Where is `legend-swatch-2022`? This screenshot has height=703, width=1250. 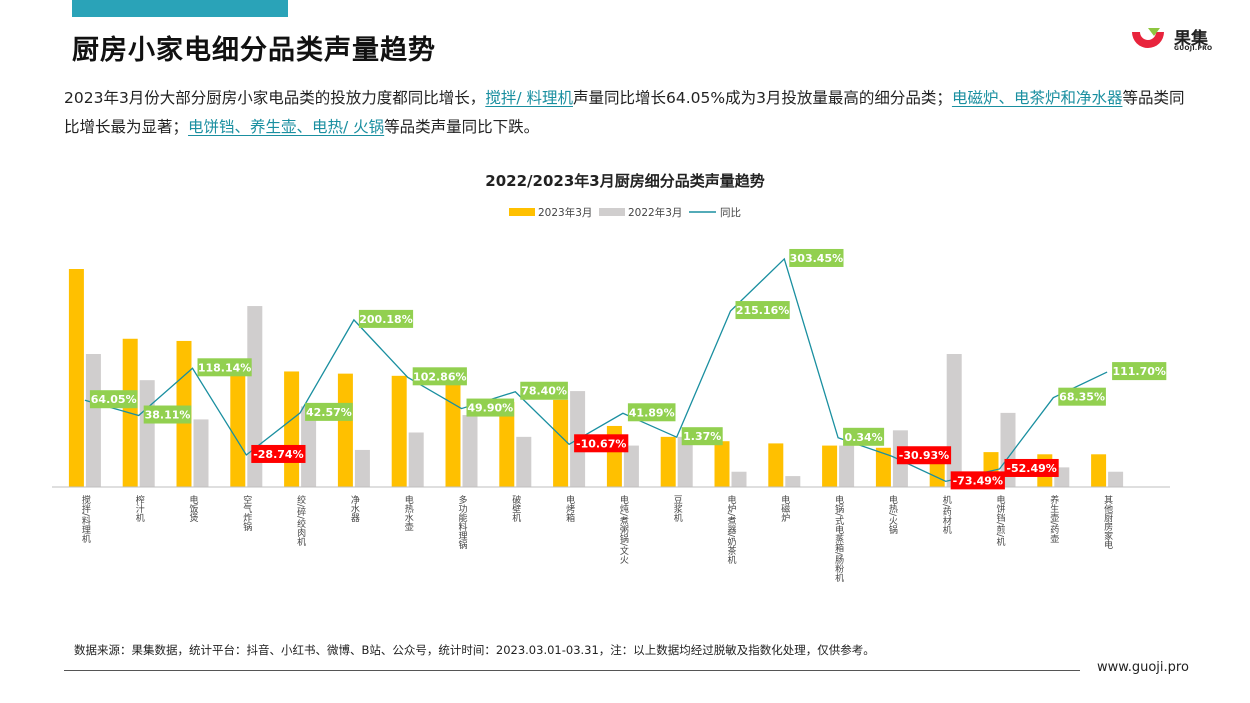 legend-swatch-2022 is located at coordinates (612, 212).